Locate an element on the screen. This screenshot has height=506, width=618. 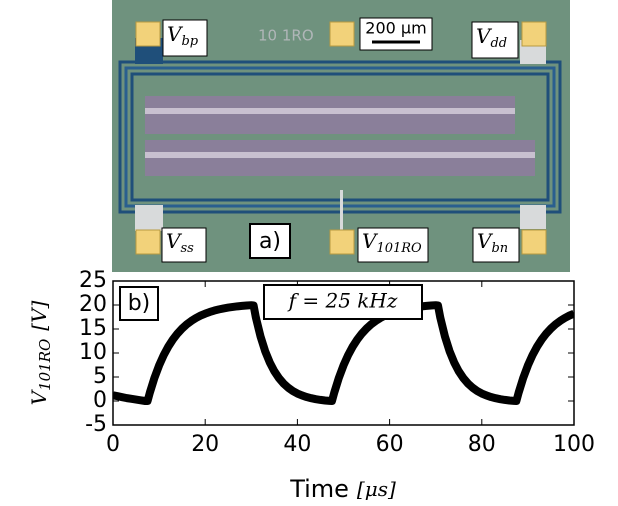
pin-label: Vbn is located at coordinates (492, 242).